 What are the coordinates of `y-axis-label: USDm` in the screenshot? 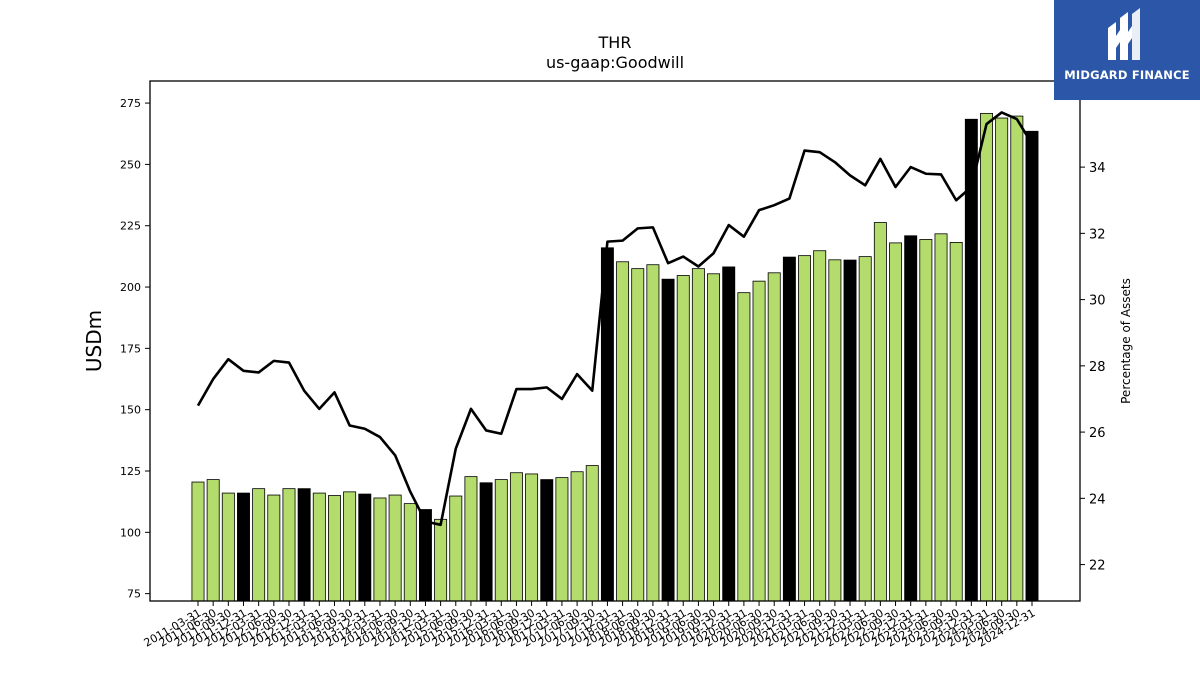 It's located at (94, 341).